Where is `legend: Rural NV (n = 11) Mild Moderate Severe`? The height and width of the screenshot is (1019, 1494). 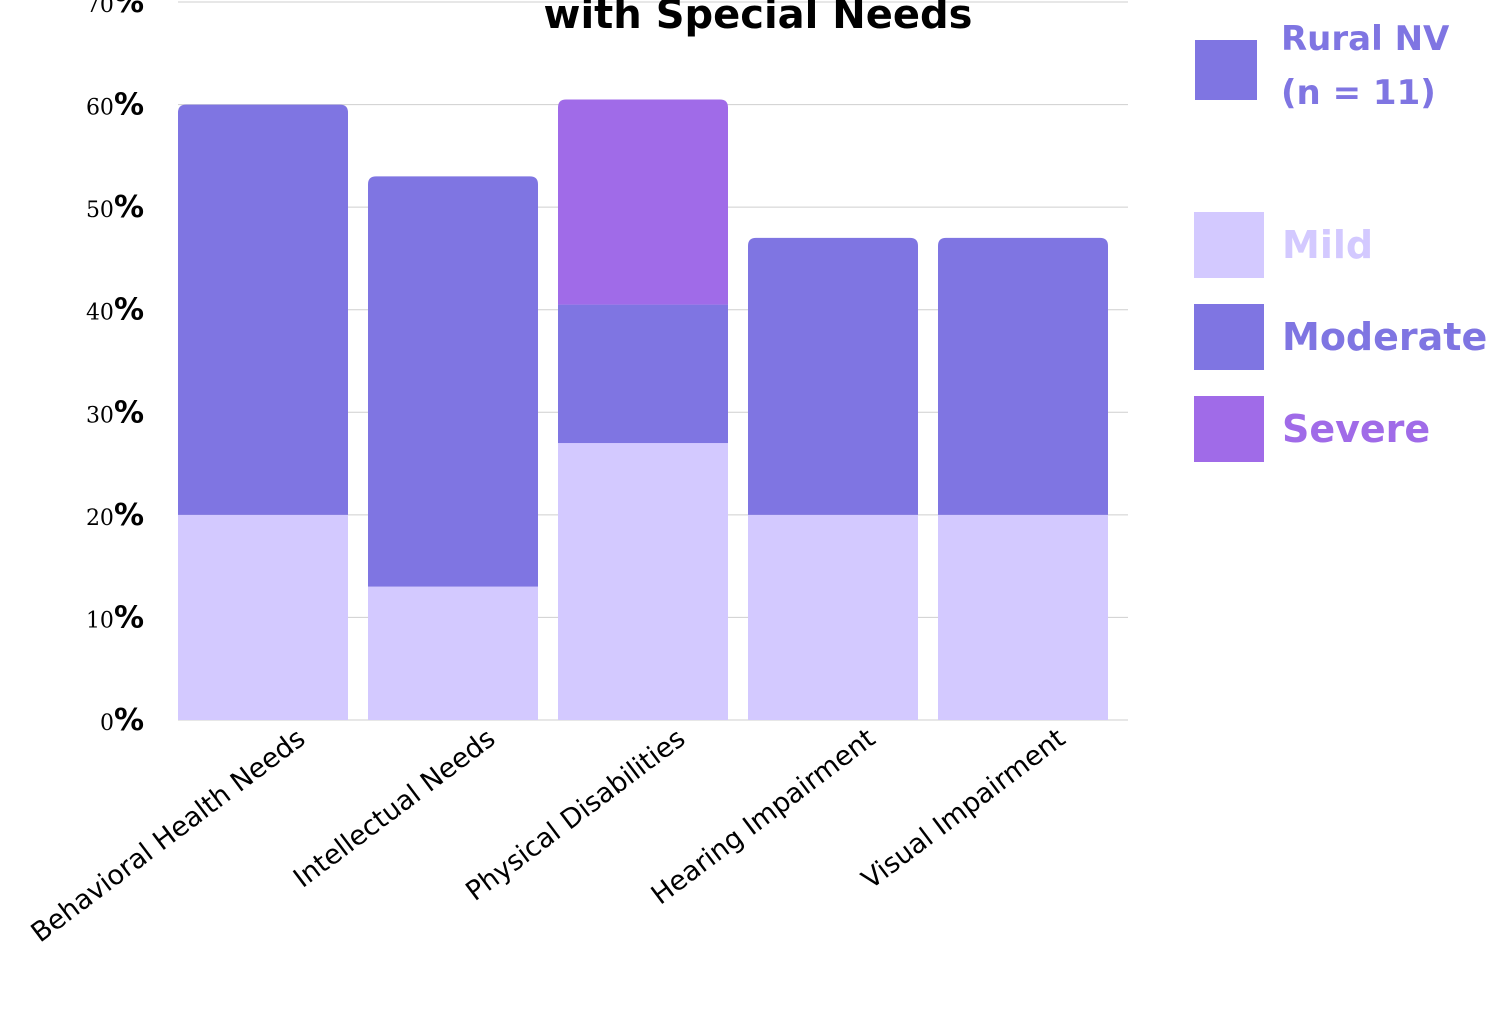
legend: Rural NV (n = 11) Mild Moderate Severe is located at coordinates (1342, 240).